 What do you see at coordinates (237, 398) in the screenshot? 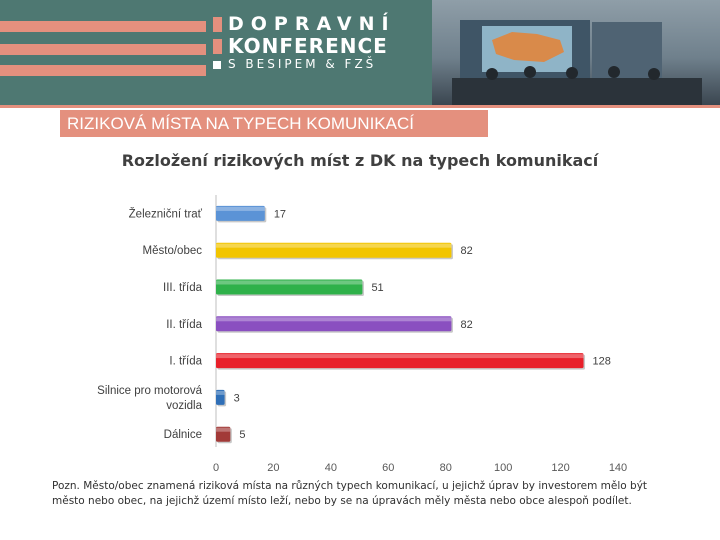
I see `value-label: 3` at bounding box center [237, 398].